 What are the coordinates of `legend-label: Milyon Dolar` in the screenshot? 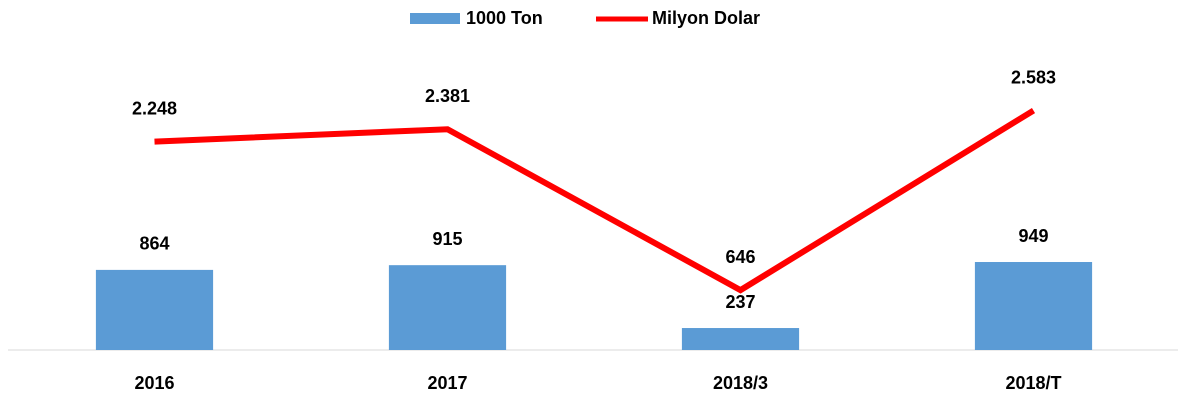 It's located at (706, 18).